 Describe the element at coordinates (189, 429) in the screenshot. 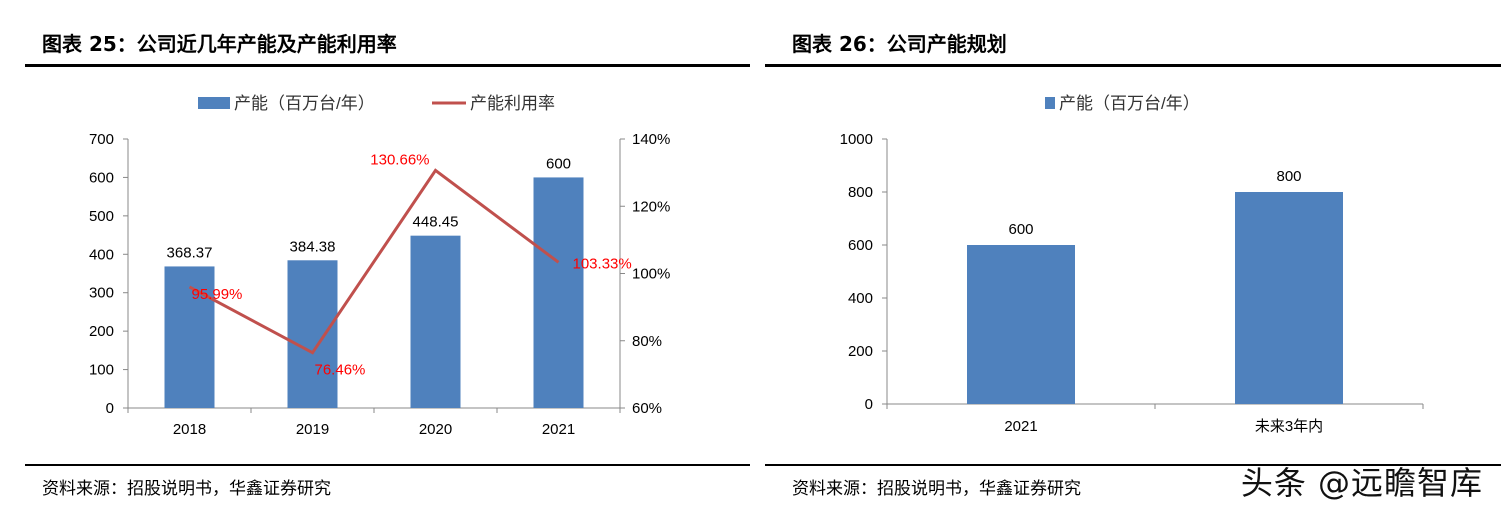

I see `x-tick-label: 2018` at that location.